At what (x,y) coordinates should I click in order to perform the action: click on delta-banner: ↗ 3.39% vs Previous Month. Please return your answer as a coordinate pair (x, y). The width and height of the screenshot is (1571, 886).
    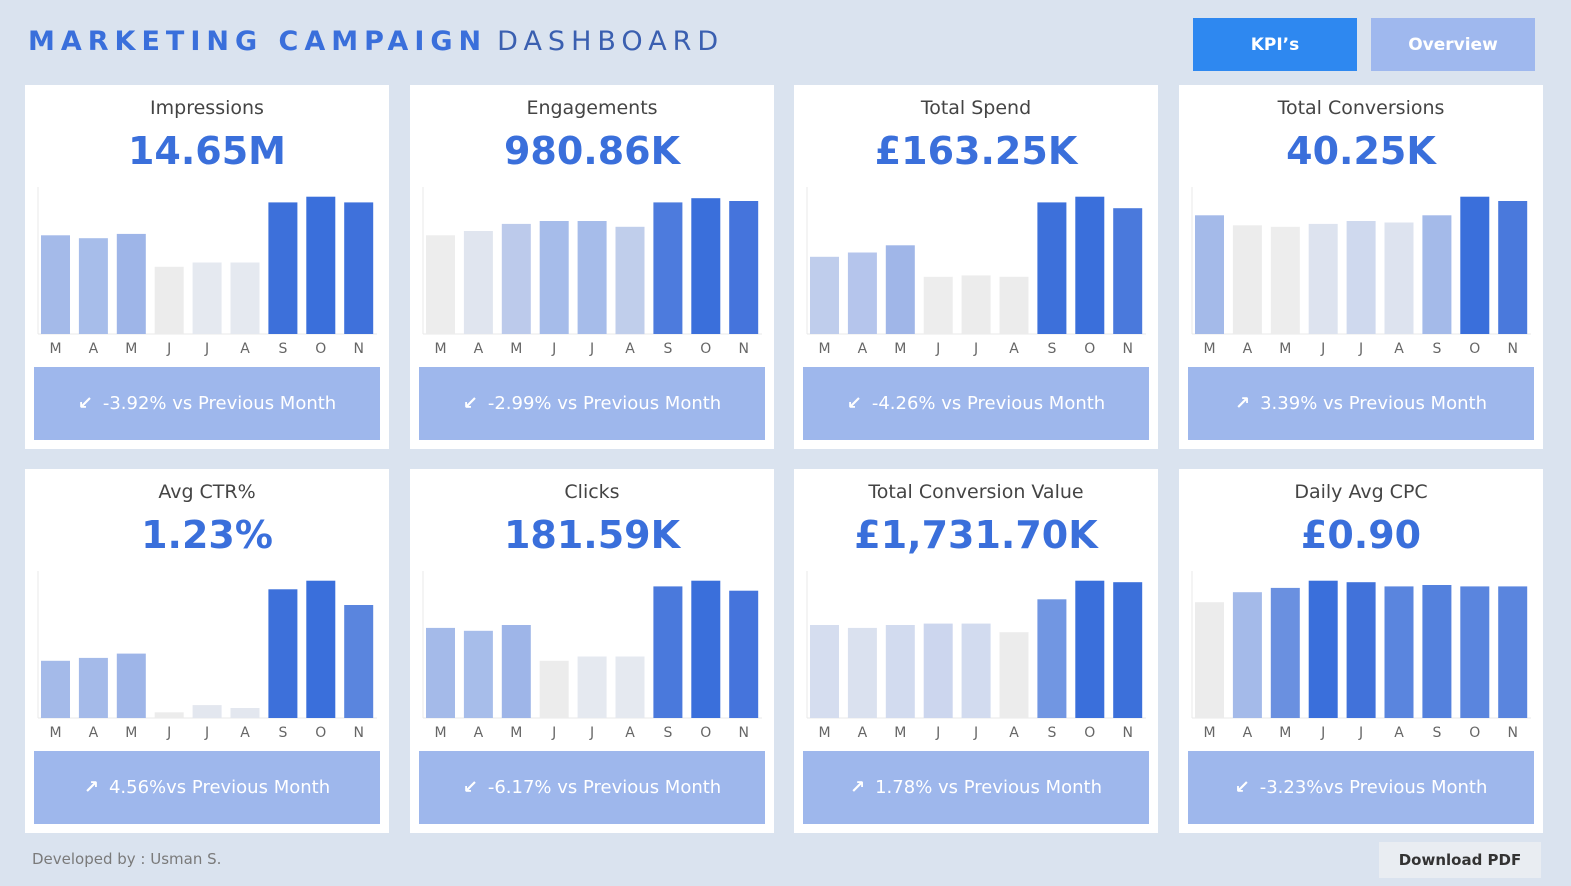
    Looking at the image, I should click on (1361, 403).